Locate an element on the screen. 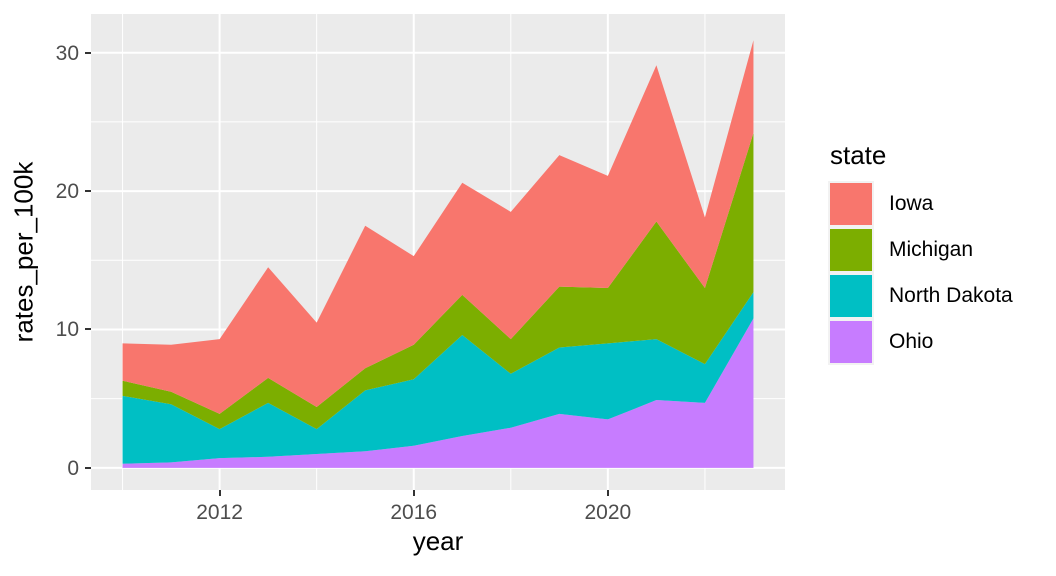  legend-entry-michigan: Michigan is located at coordinates (943, 250).